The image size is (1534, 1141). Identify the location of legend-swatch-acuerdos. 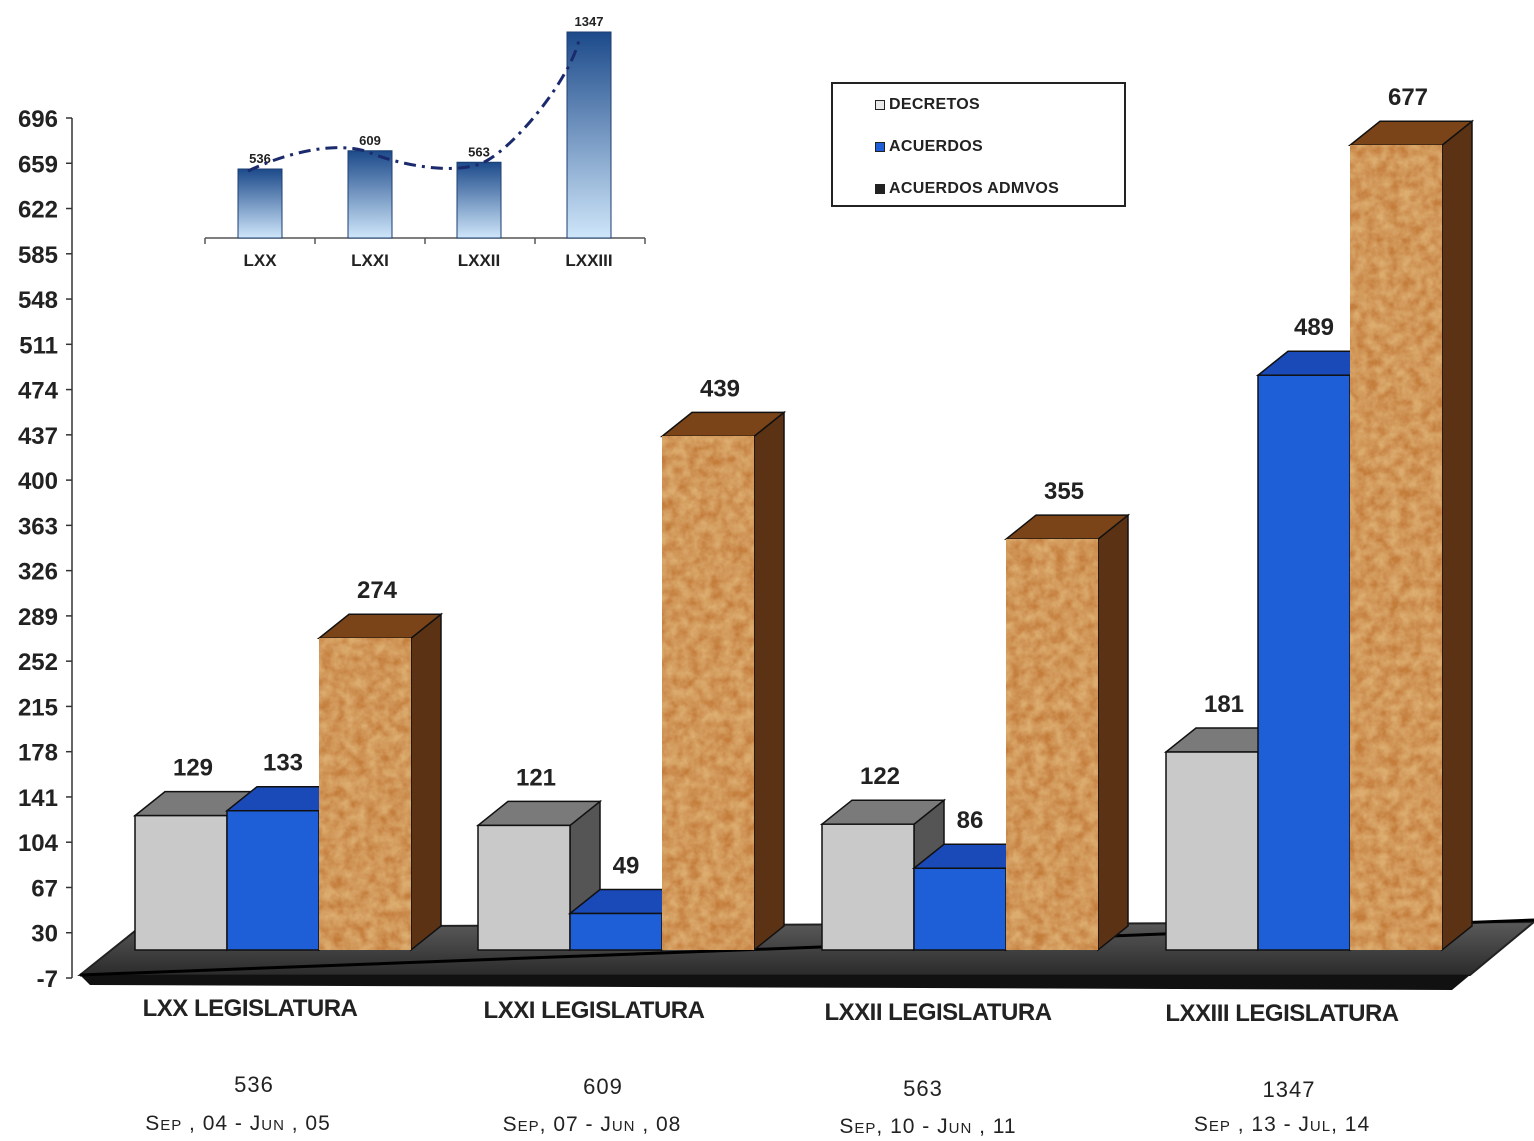
(880, 147).